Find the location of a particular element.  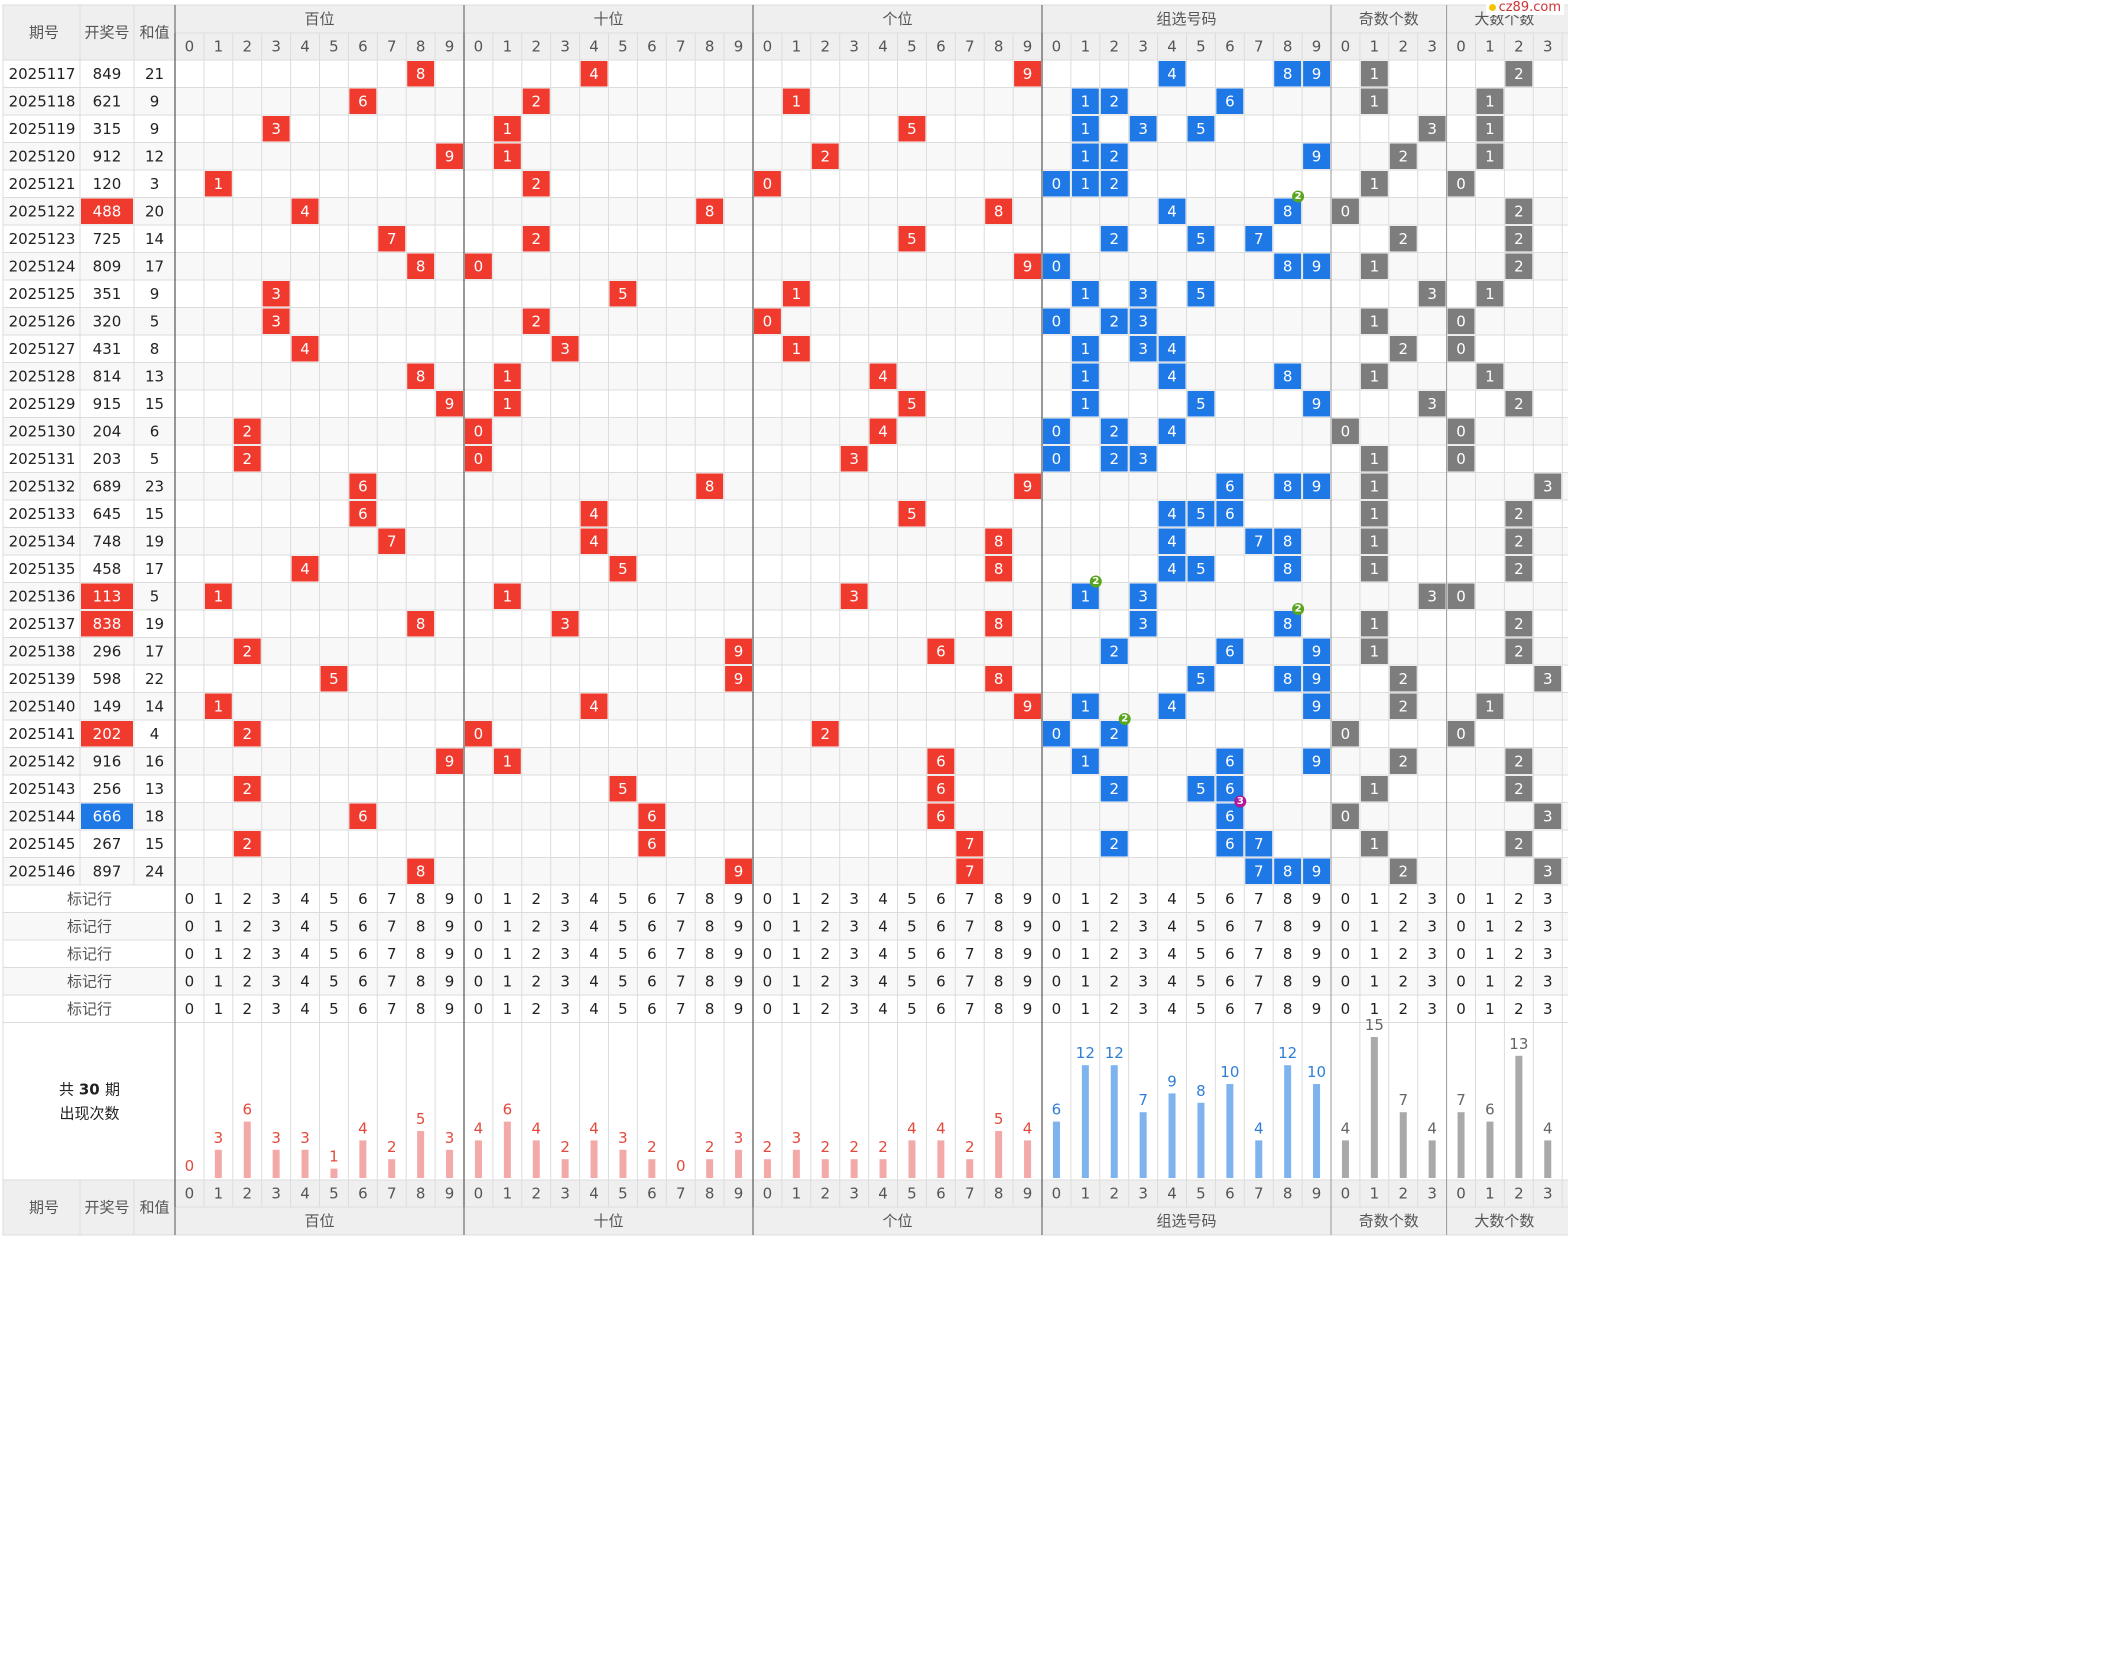

row-number: 912 is located at coordinates (107, 156).